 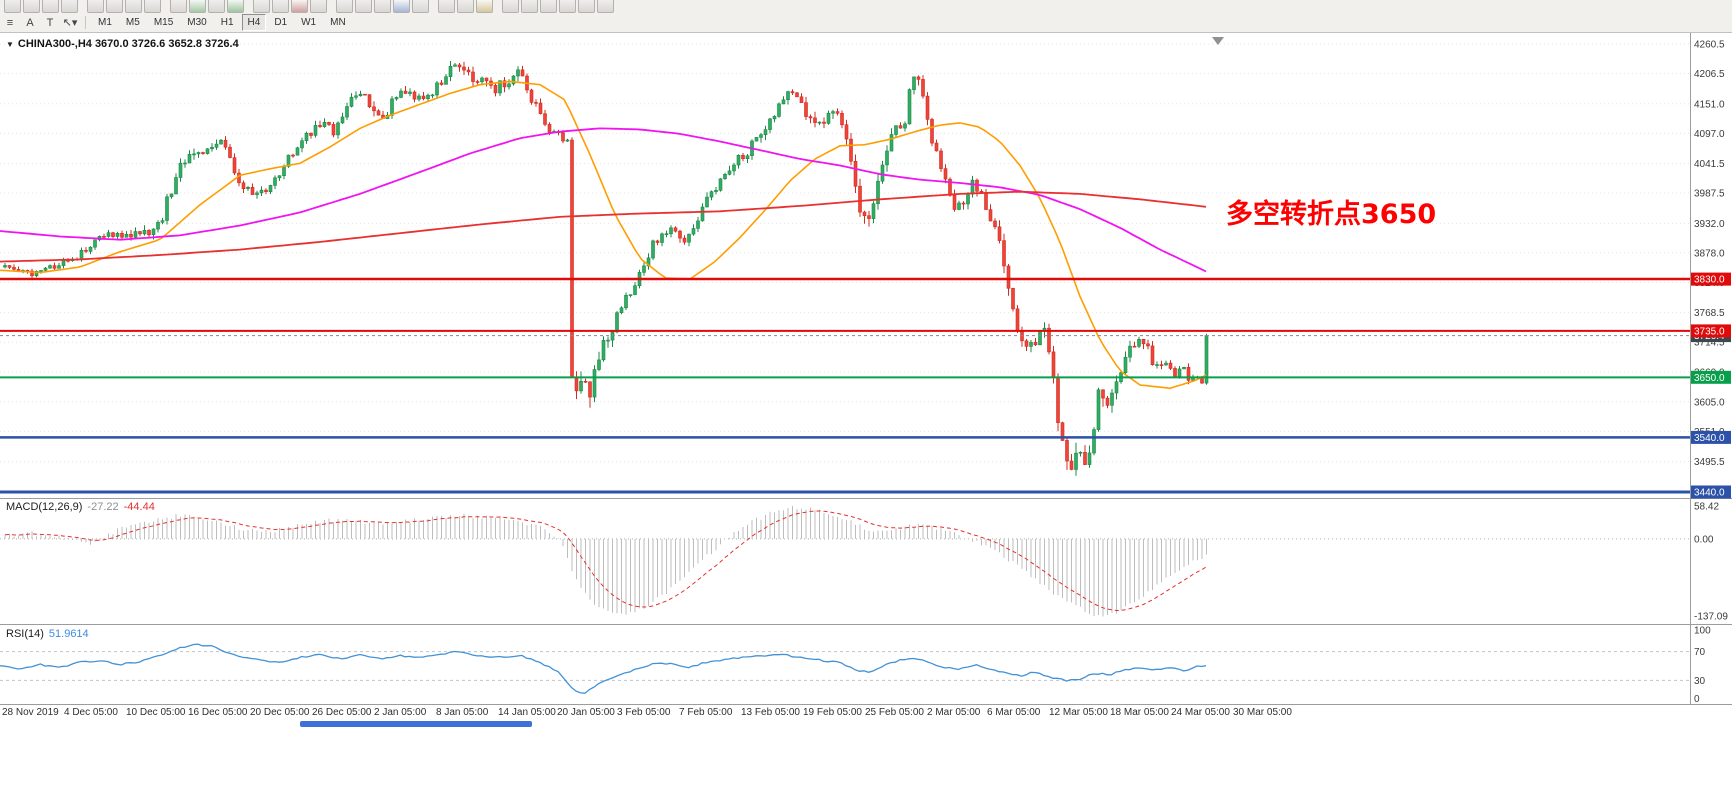 I want to click on macd-label: MACD(12,26,9) -27.22 -44.44, so click(x=83, y=507).